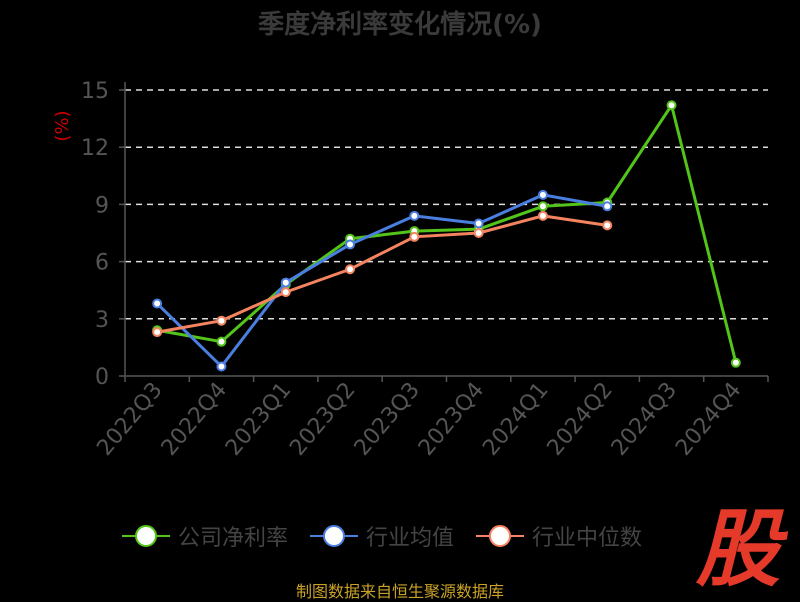 The width and height of the screenshot is (800, 602). What do you see at coordinates (102, 320) in the screenshot?
I see `y-tick-label: 3` at bounding box center [102, 320].